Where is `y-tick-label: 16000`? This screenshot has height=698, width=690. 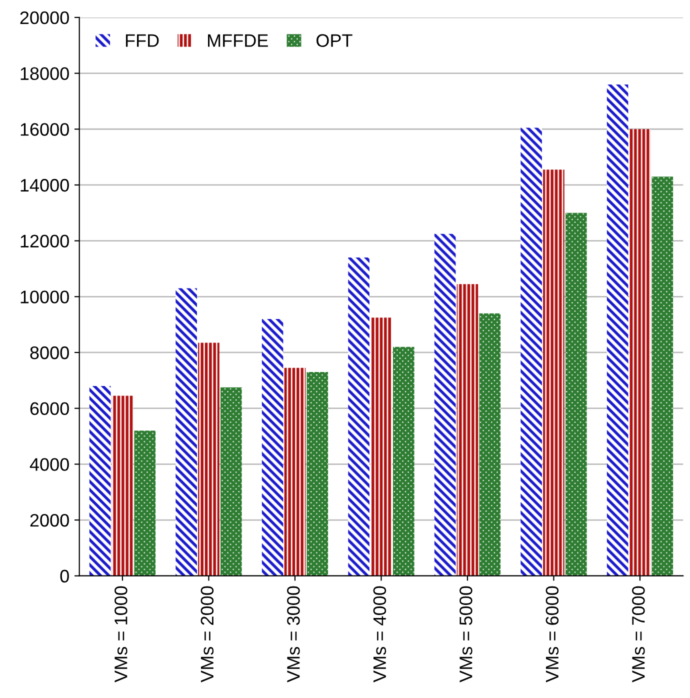 y-tick-label: 16000 is located at coordinates (44, 129).